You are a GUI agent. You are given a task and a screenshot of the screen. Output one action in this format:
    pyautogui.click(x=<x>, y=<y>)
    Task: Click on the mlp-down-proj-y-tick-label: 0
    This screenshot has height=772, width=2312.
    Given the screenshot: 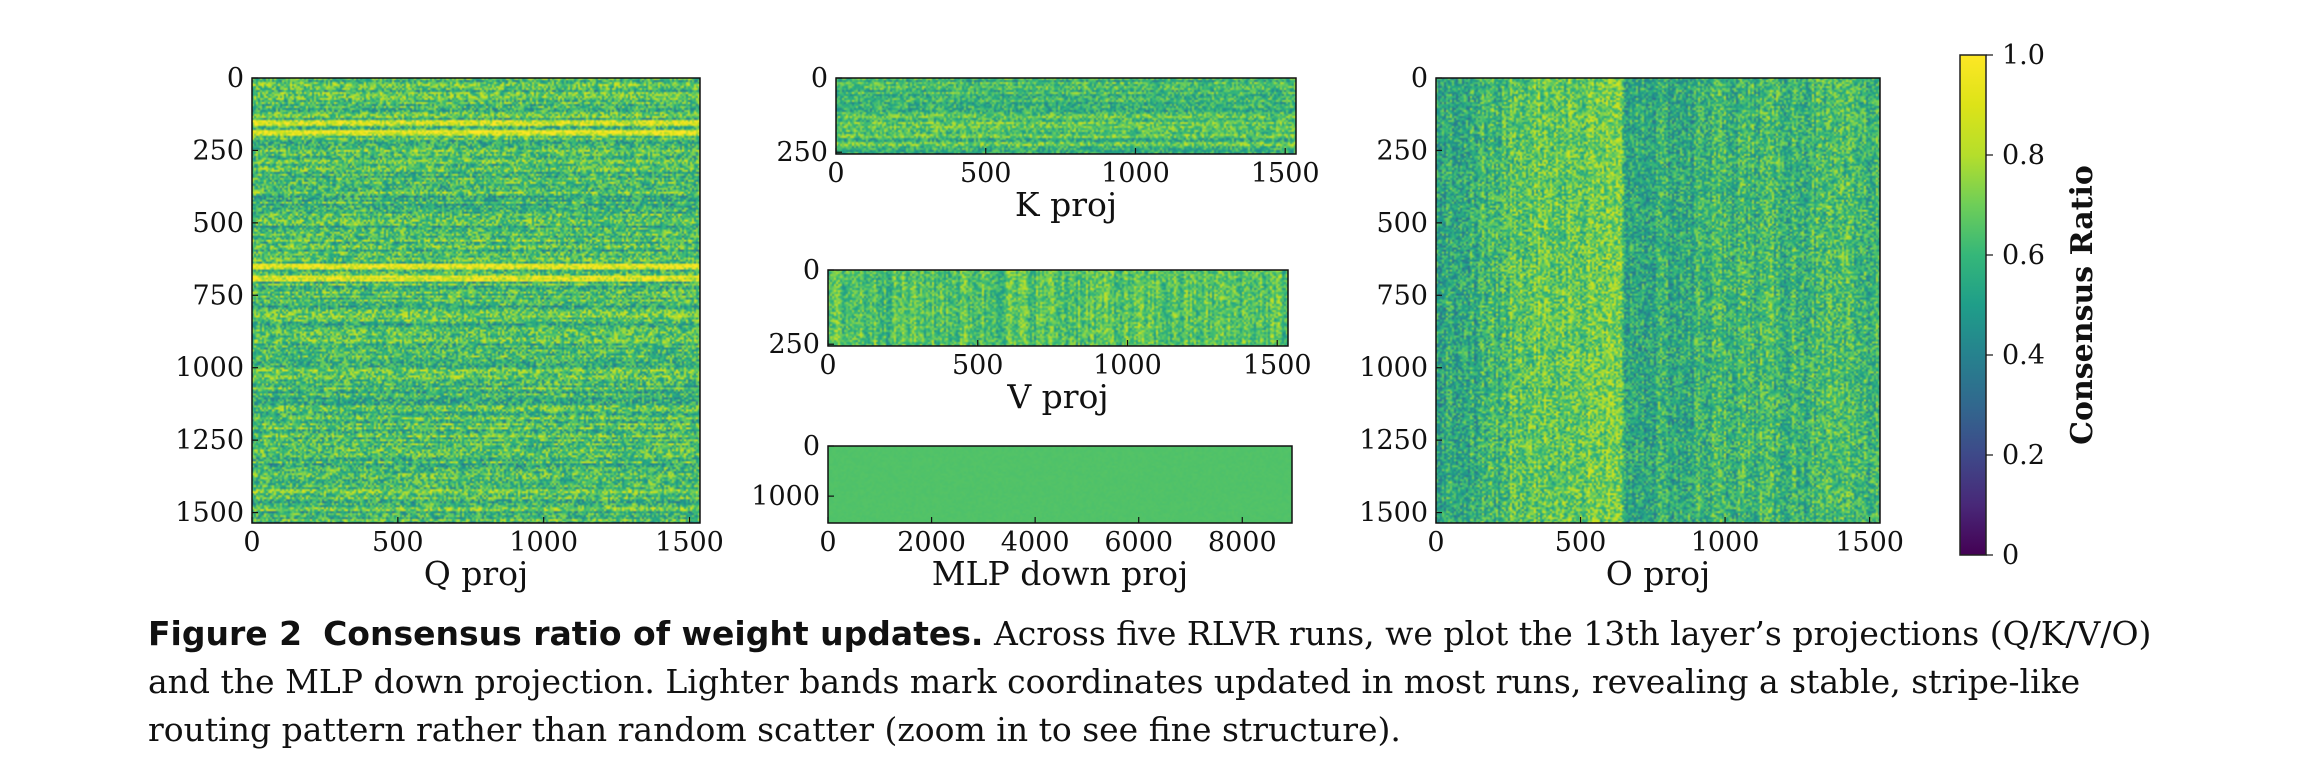 What is the action you would take?
    pyautogui.click(x=811, y=446)
    